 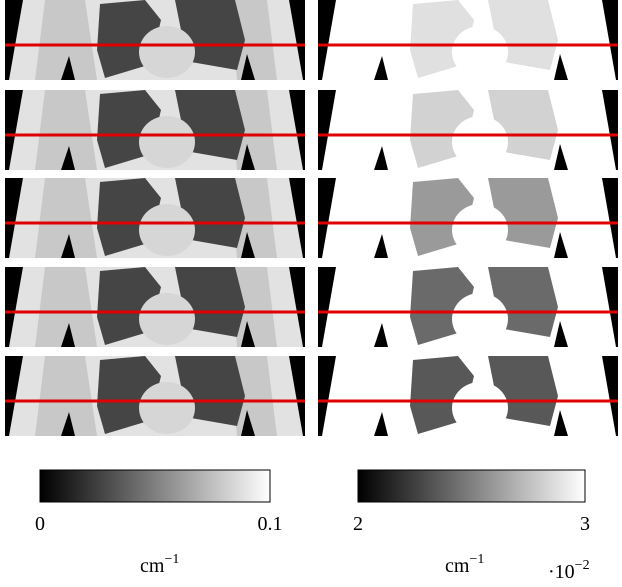 I want to click on scale: ·10, so click(x=561, y=571).